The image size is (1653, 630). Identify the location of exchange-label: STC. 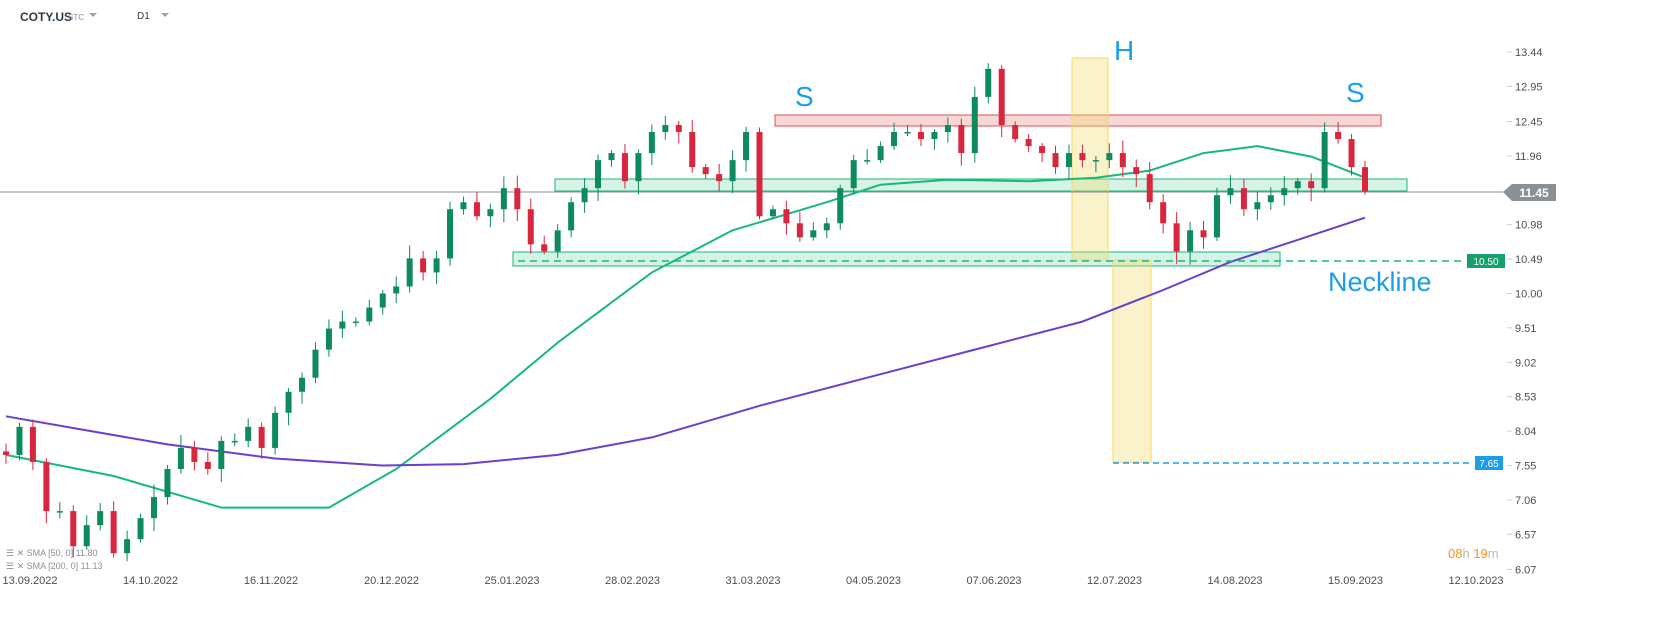
(76, 17).